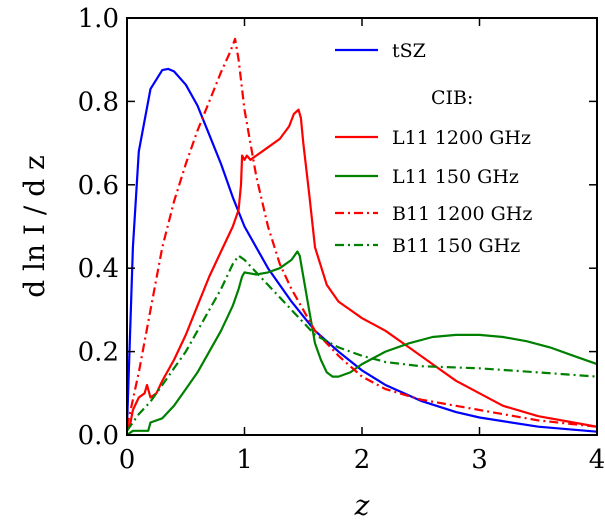  I want to click on x-axis-label: z, so click(362, 505).